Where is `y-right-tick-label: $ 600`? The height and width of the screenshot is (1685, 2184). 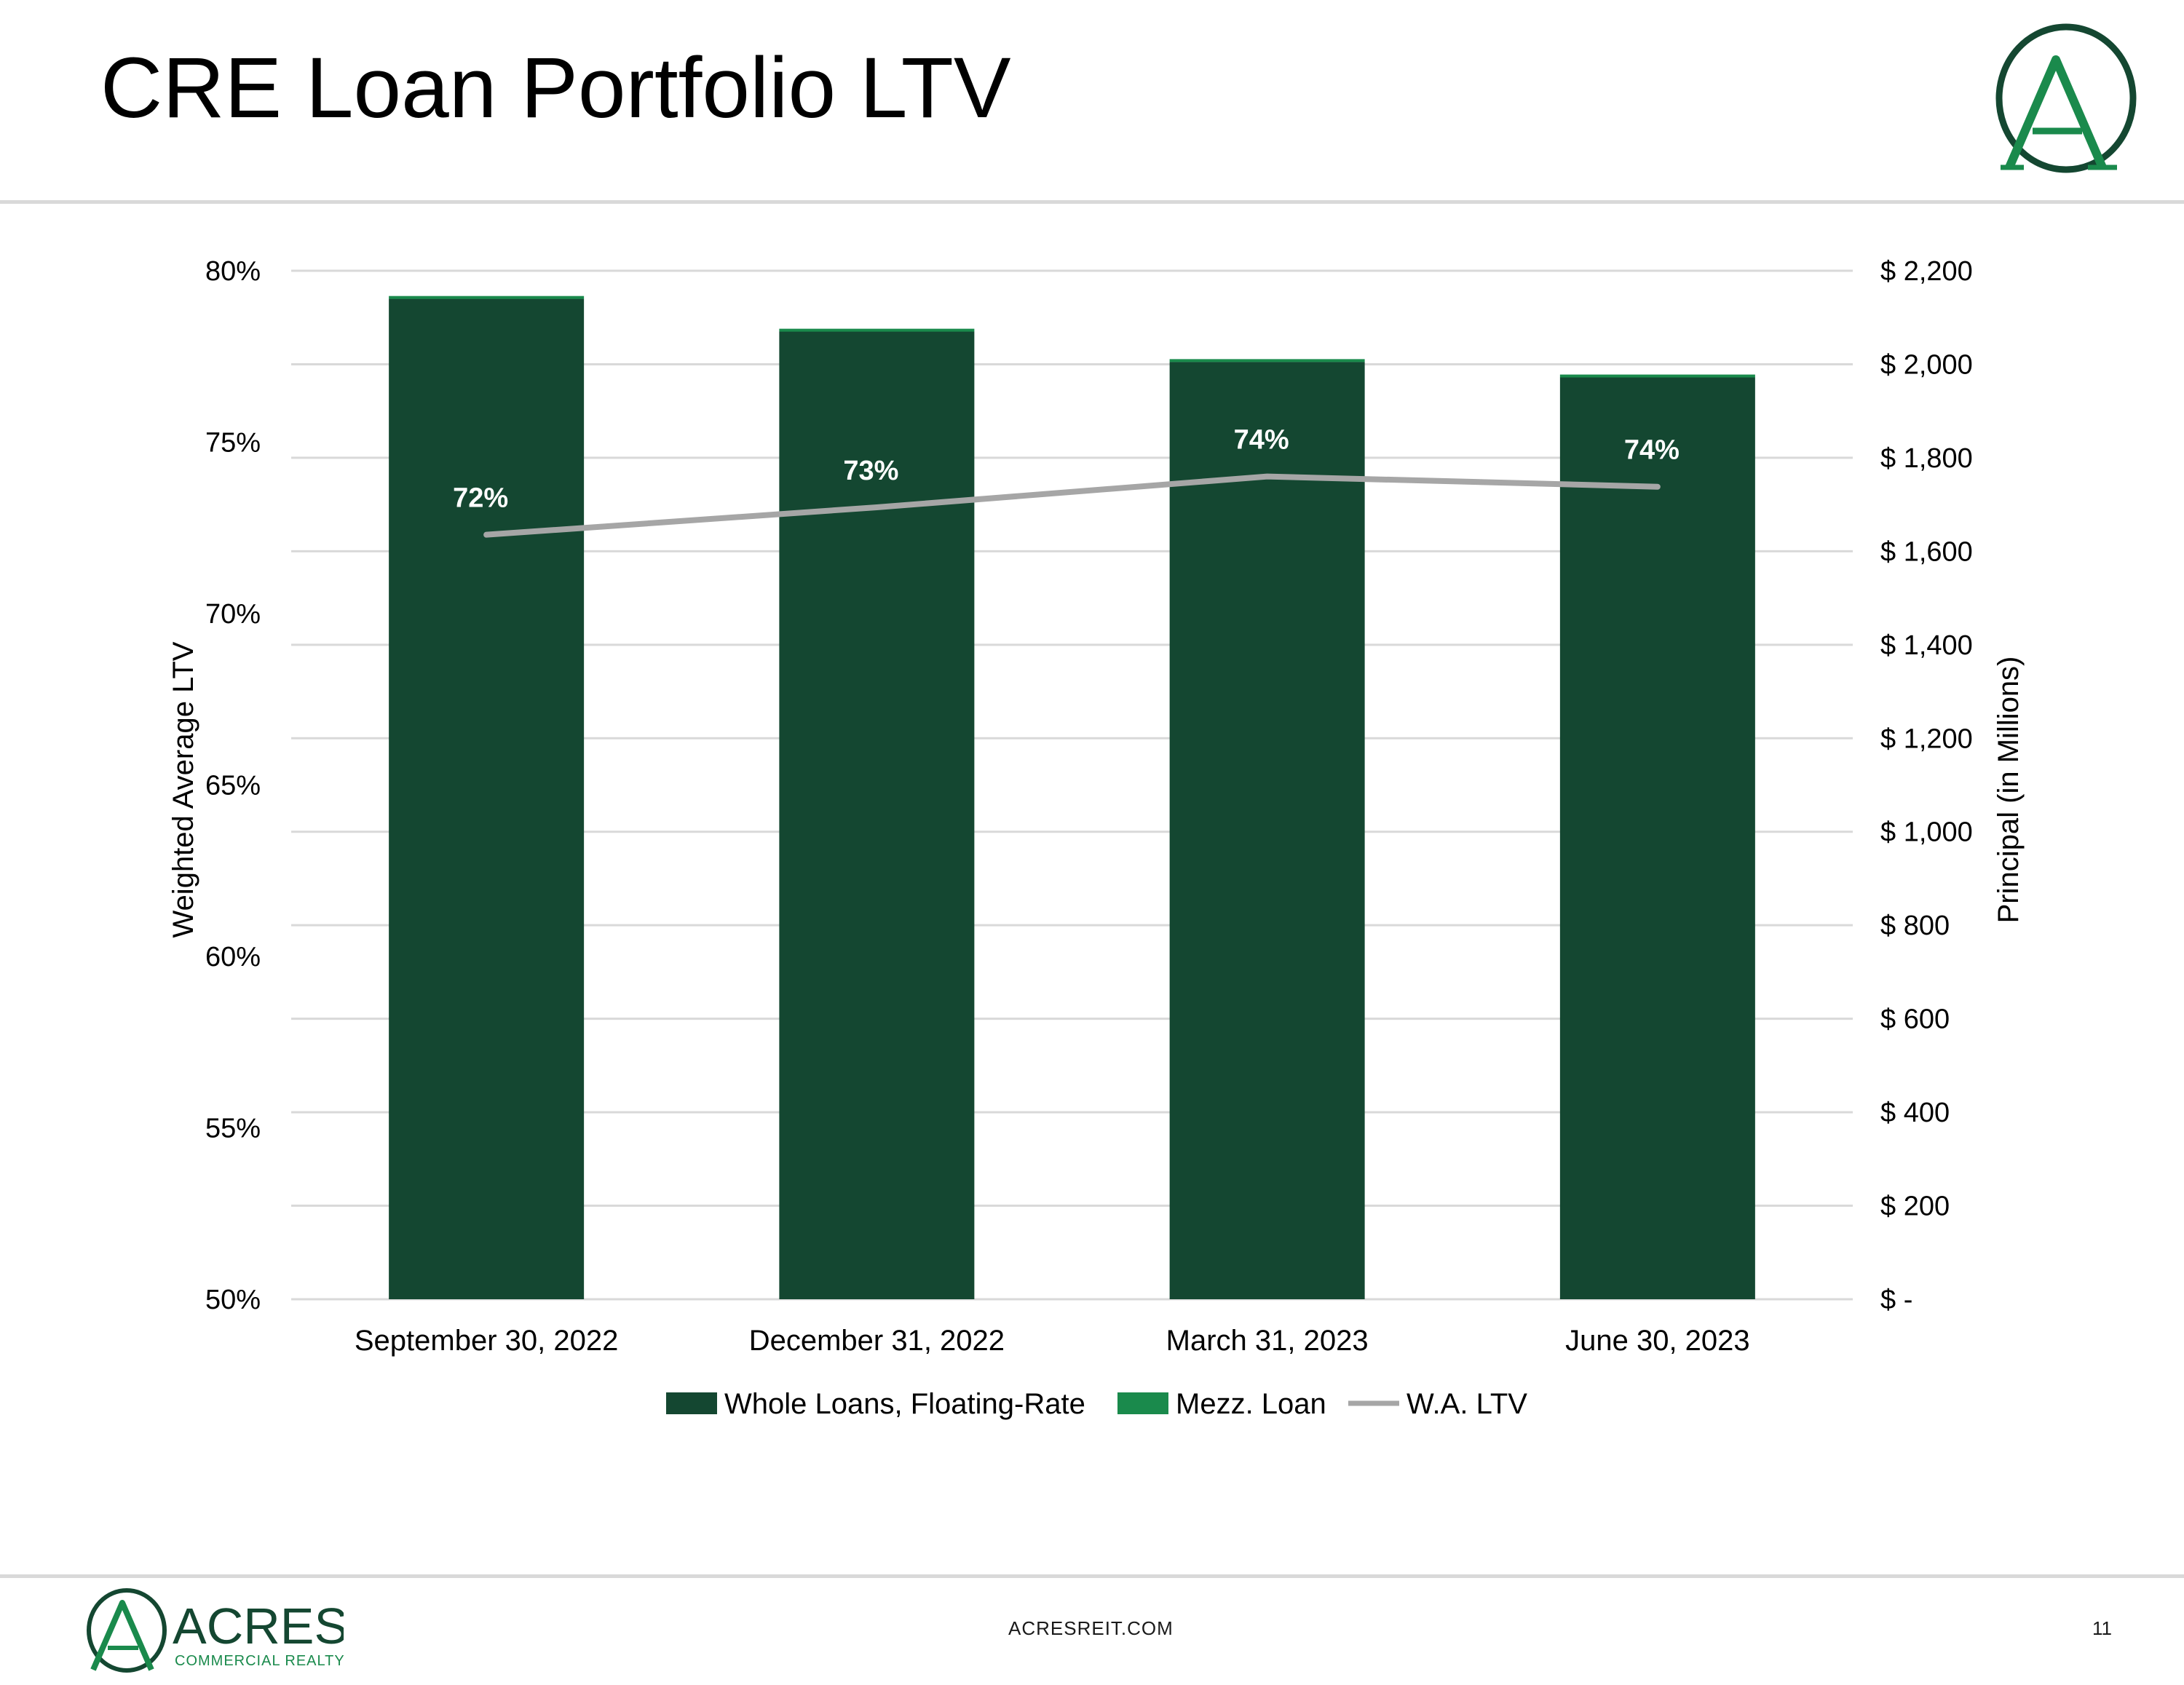 y-right-tick-label: $ 600 is located at coordinates (1915, 1019).